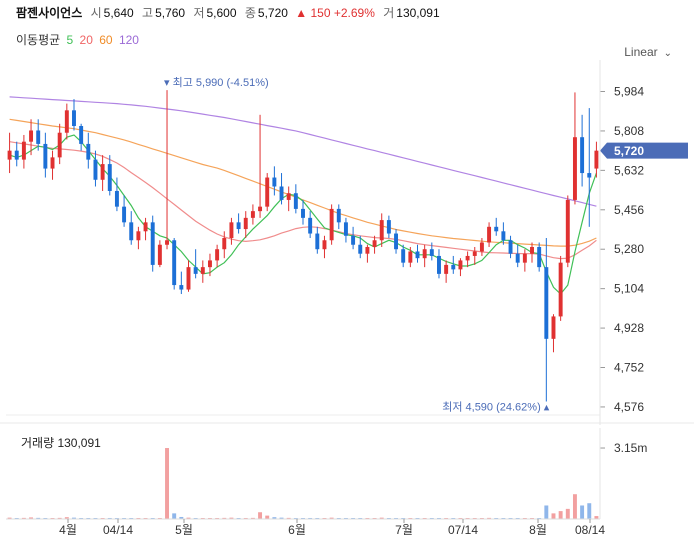  I want to click on close-value: 5,720, so click(272, 13).